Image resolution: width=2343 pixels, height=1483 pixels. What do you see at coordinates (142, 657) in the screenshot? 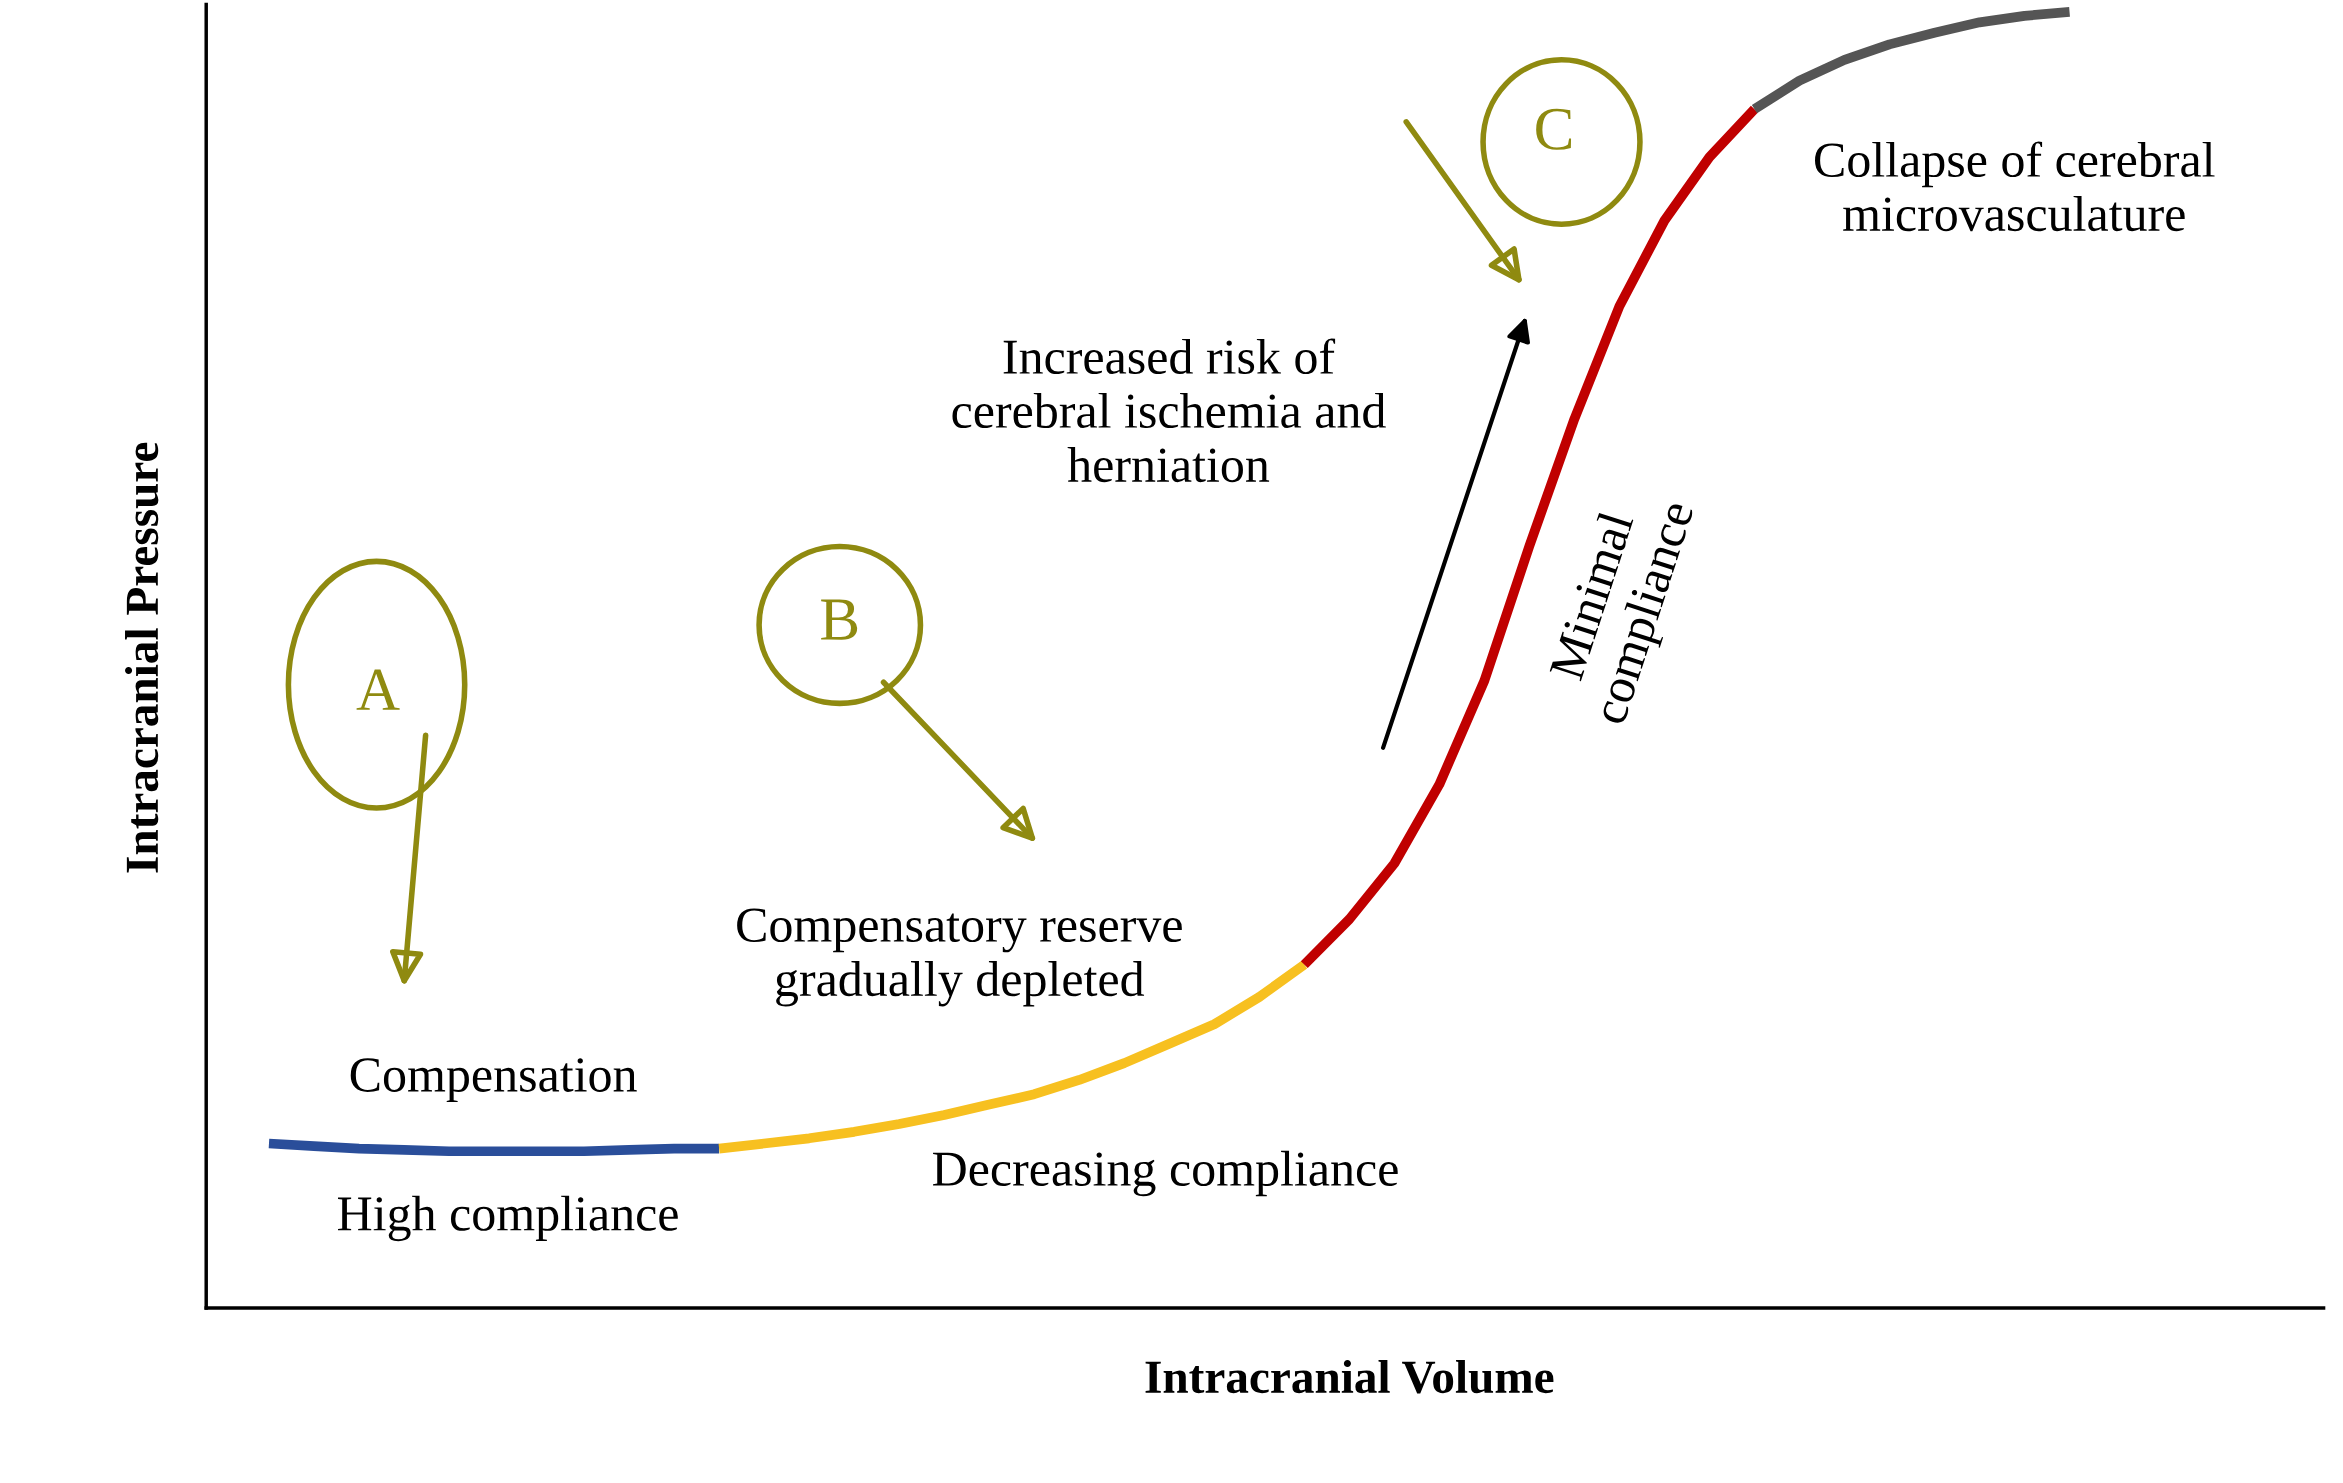
I see `y-axis-title: Intracranial Pressure` at bounding box center [142, 657].